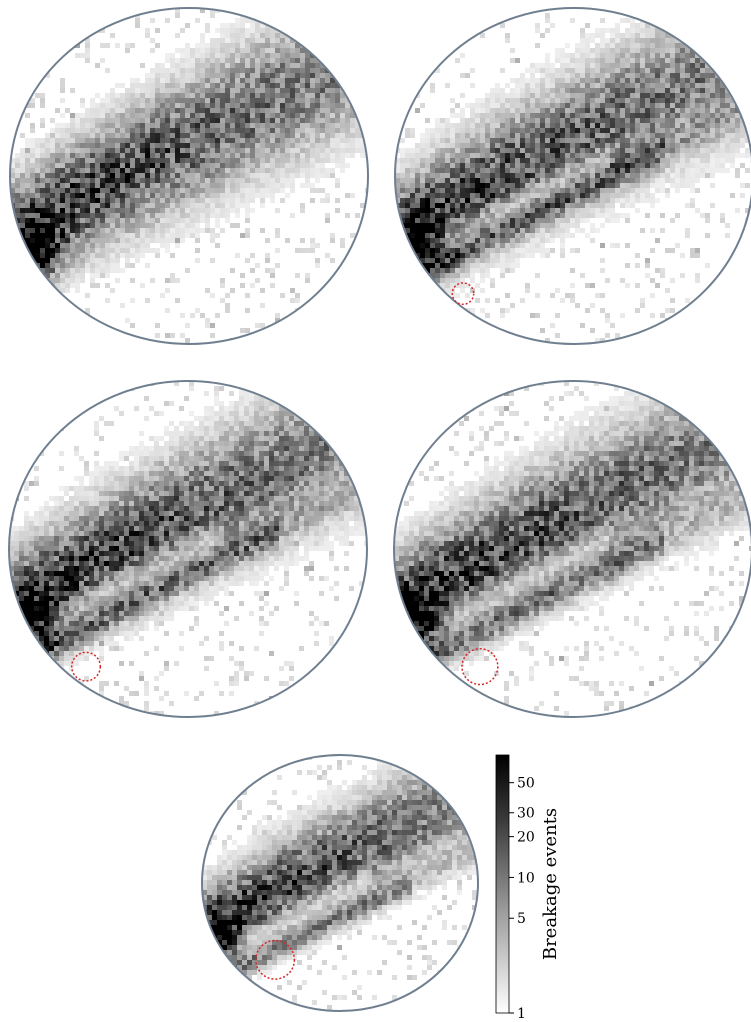 Image resolution: width=751 pixels, height=1022 pixels. I want to click on panel-outline, so click(340, 883).